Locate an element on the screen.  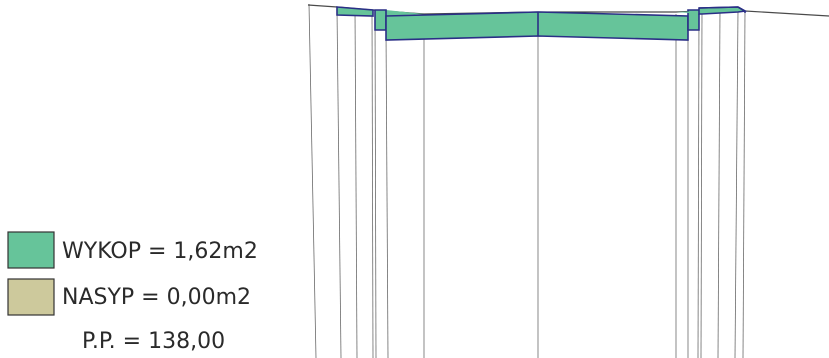
cut-areas is located at coordinates (542, 23).